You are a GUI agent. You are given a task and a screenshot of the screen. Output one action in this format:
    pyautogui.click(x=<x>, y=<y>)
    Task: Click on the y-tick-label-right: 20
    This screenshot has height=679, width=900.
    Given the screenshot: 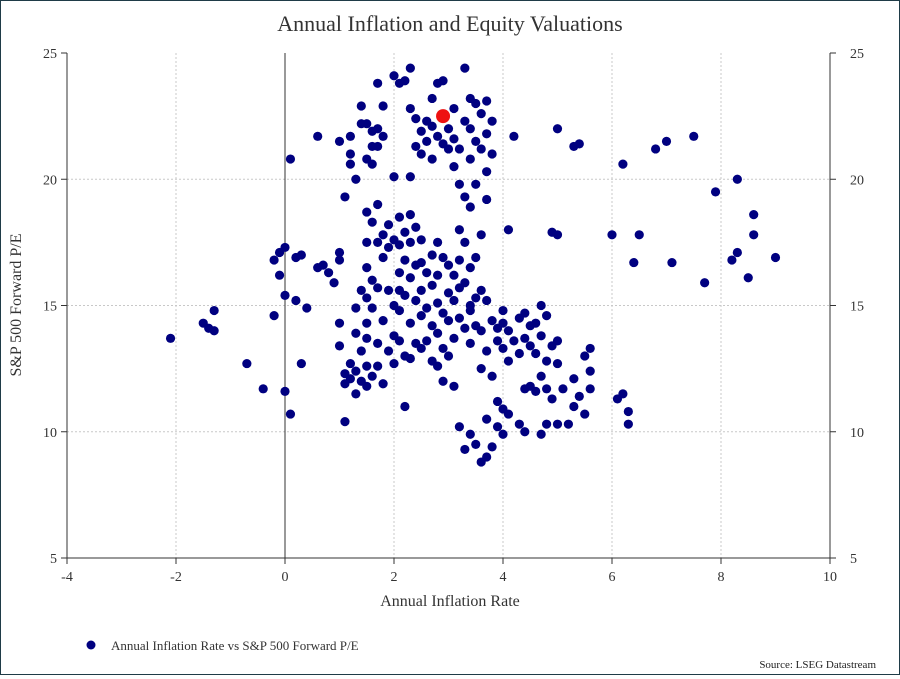 What is the action you would take?
    pyautogui.click(x=857, y=180)
    